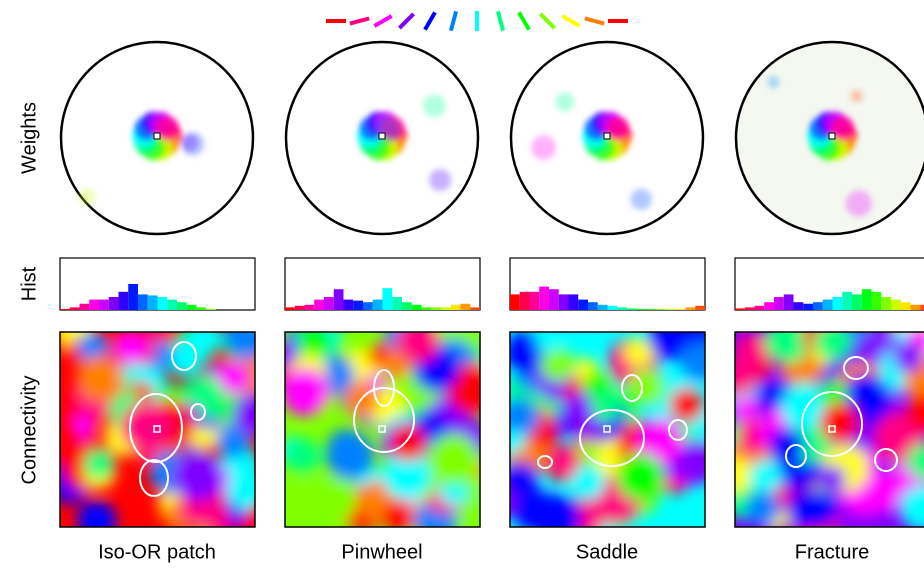 The image size is (924, 569). Describe the element at coordinates (29, 138) in the screenshot. I see `row-label: Weights` at that location.